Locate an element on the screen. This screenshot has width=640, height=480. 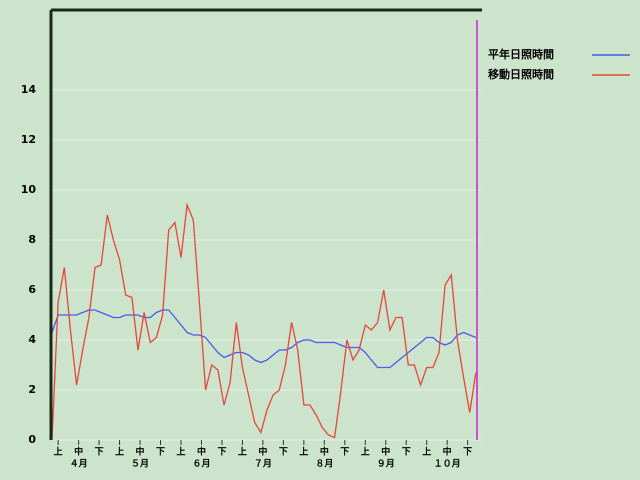
month-label: １０月 is located at coordinates (447, 464).